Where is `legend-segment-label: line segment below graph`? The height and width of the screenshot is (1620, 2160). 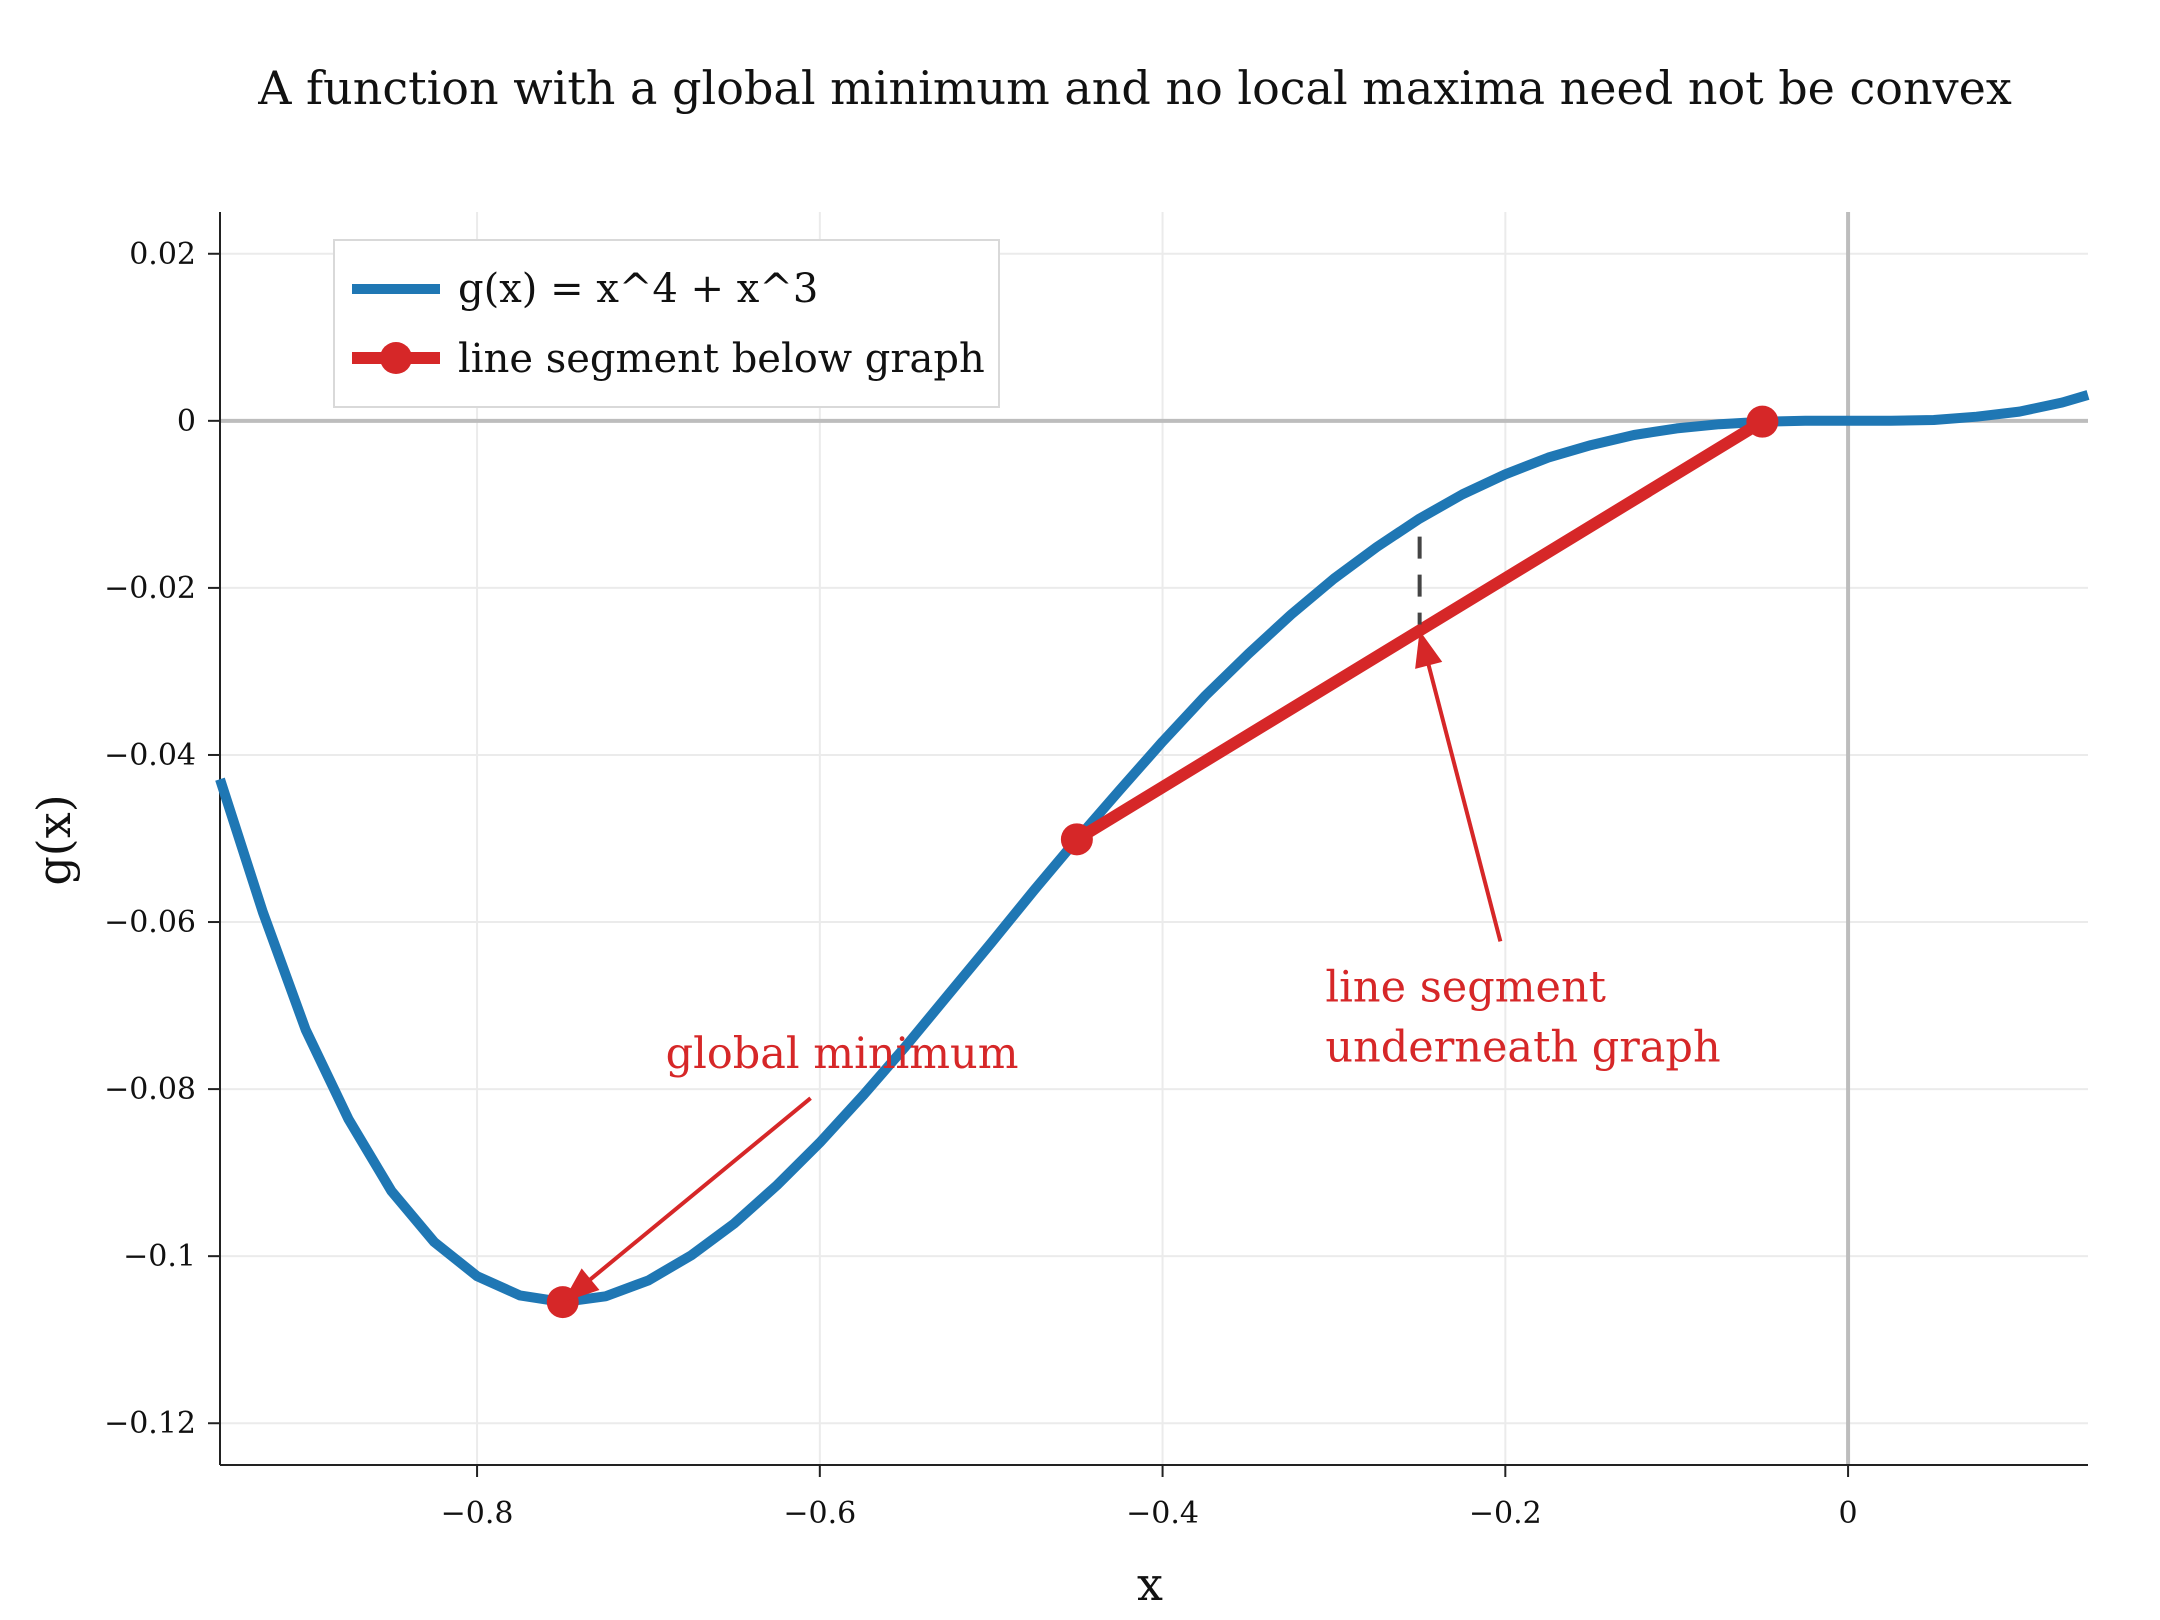 legend-segment-label: line segment below graph is located at coordinates (721, 359).